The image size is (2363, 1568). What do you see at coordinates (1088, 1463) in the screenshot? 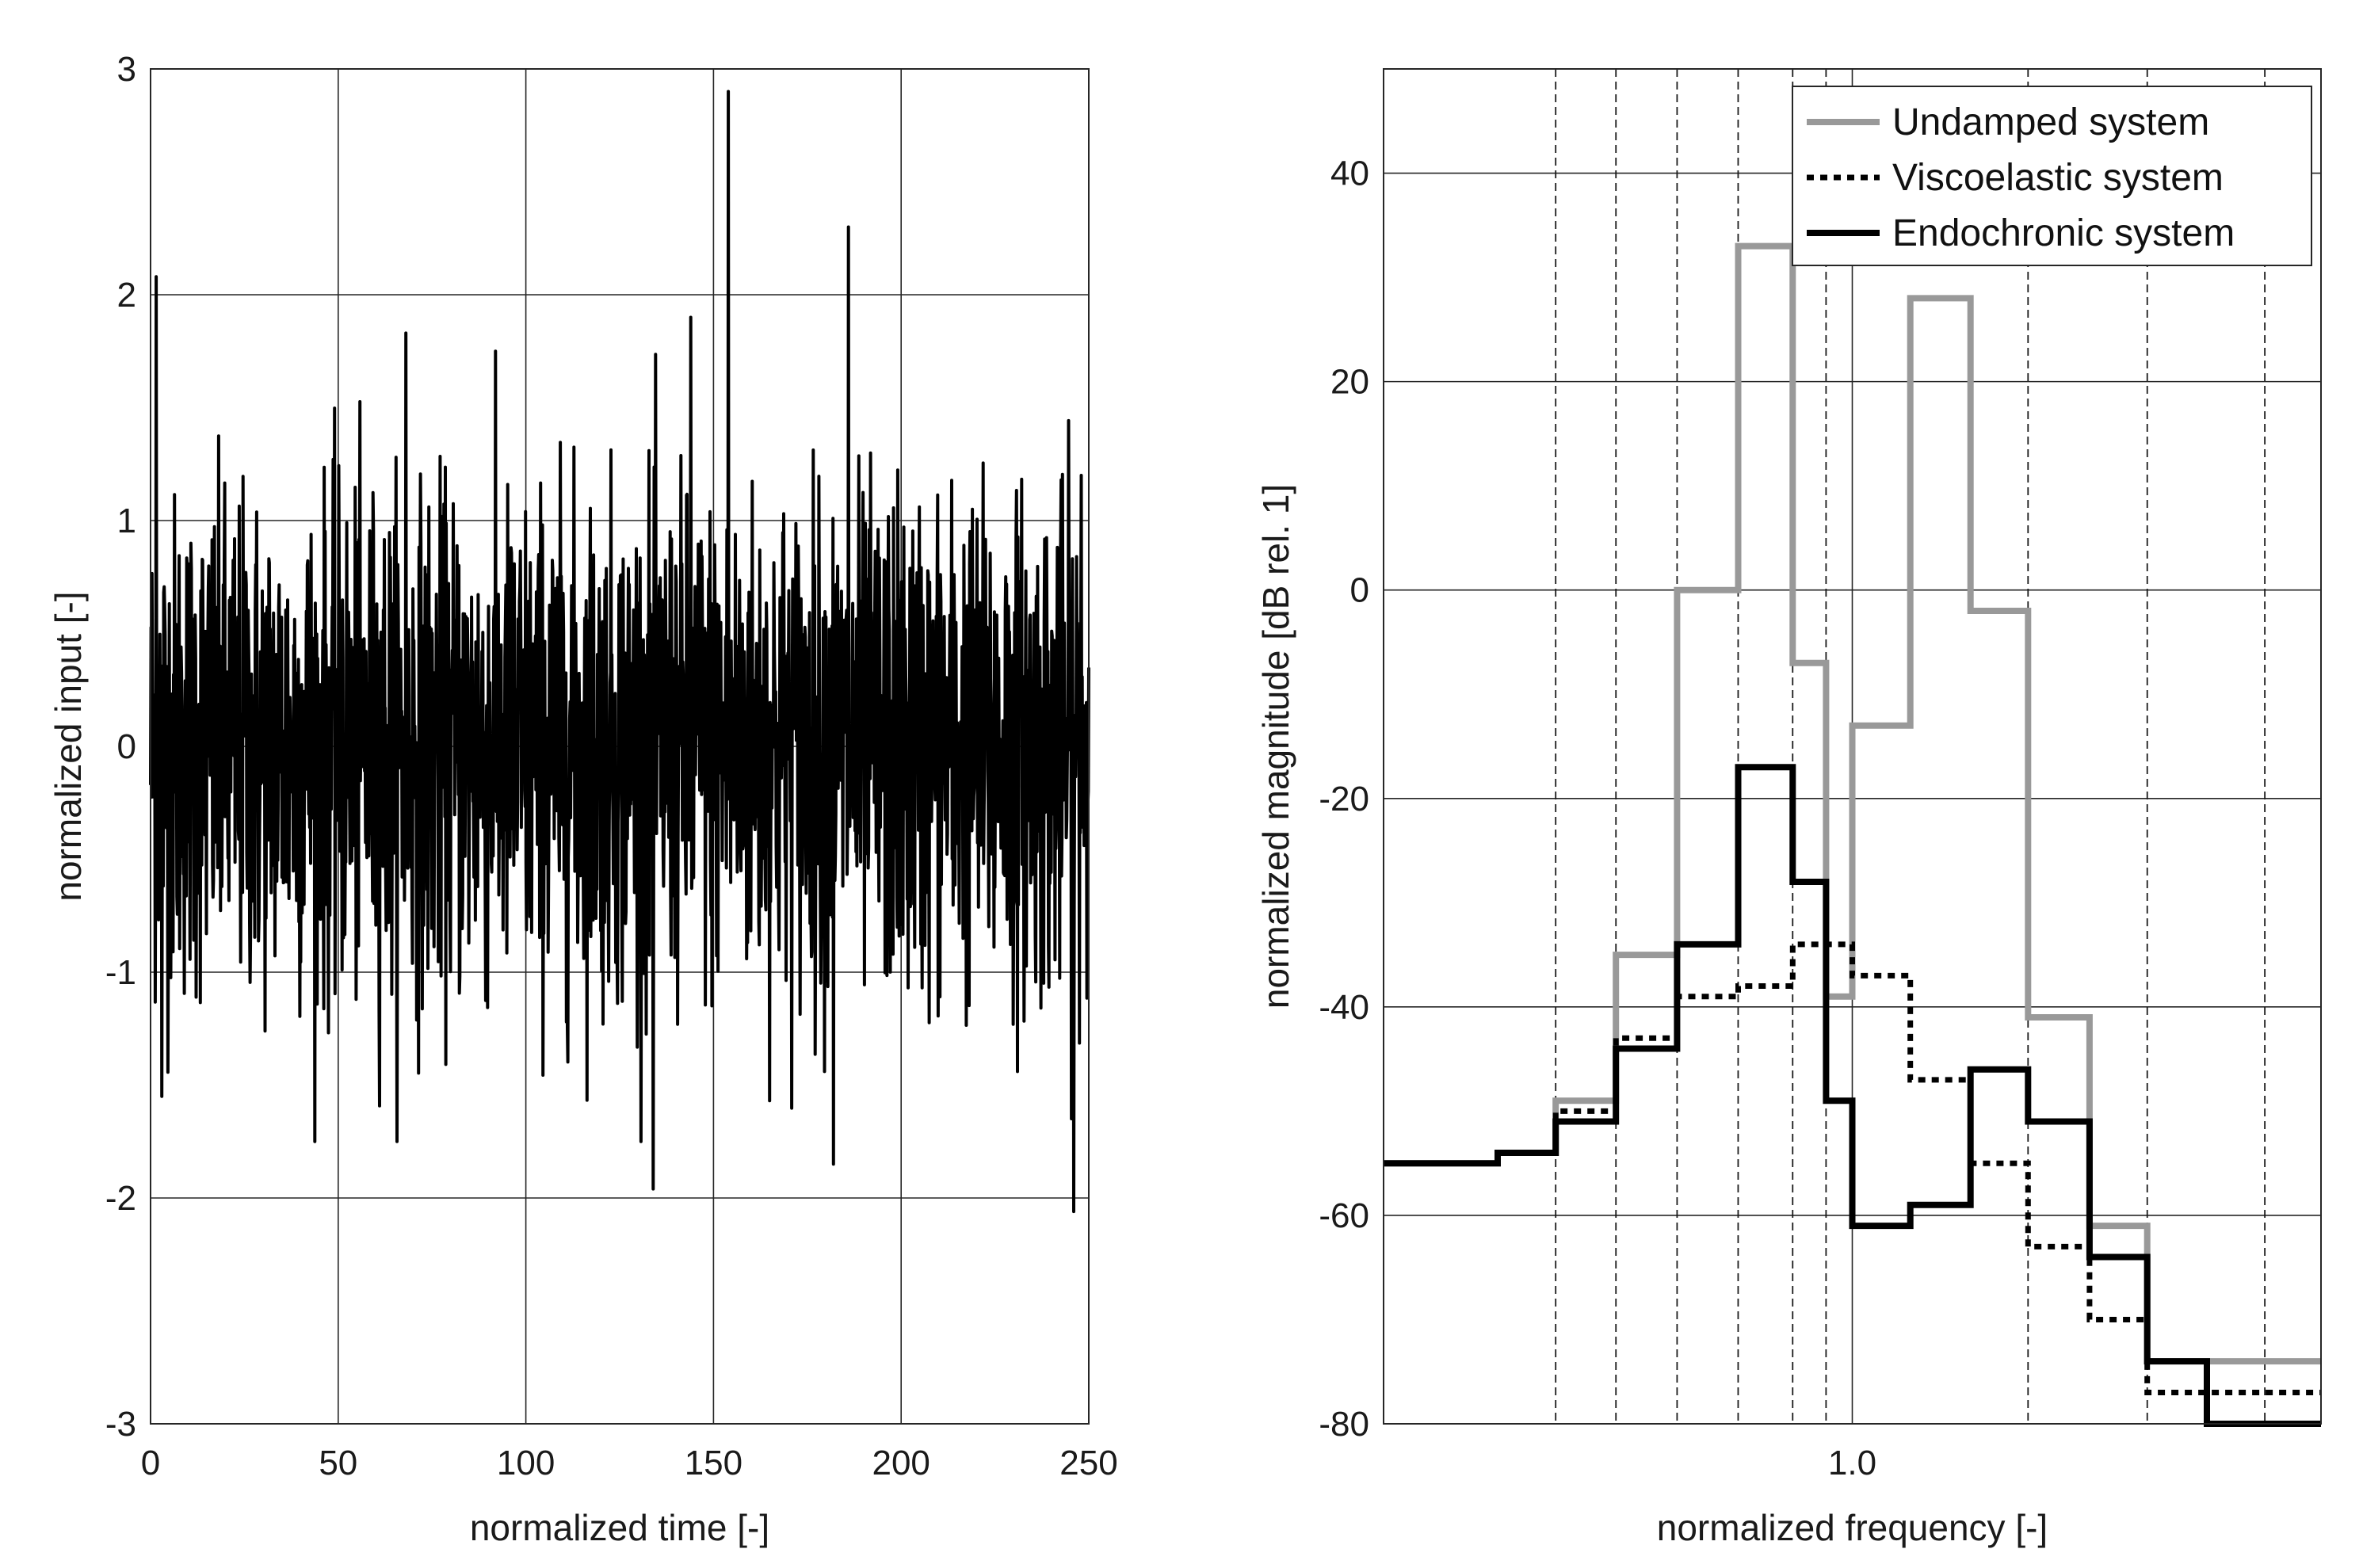
I see `left-xtick-label-5: 250` at bounding box center [1088, 1463].